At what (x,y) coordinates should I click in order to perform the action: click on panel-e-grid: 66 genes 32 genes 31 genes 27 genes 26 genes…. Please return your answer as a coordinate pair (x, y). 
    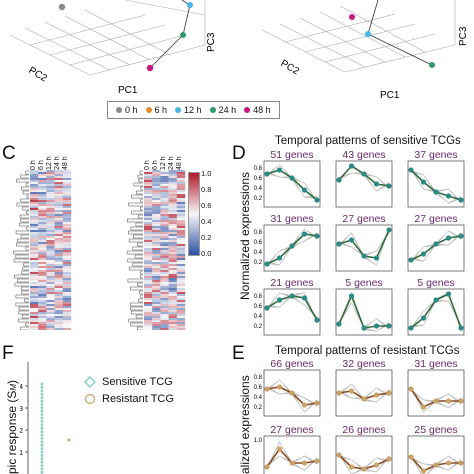
    Looking at the image, I should click on (359, 416).